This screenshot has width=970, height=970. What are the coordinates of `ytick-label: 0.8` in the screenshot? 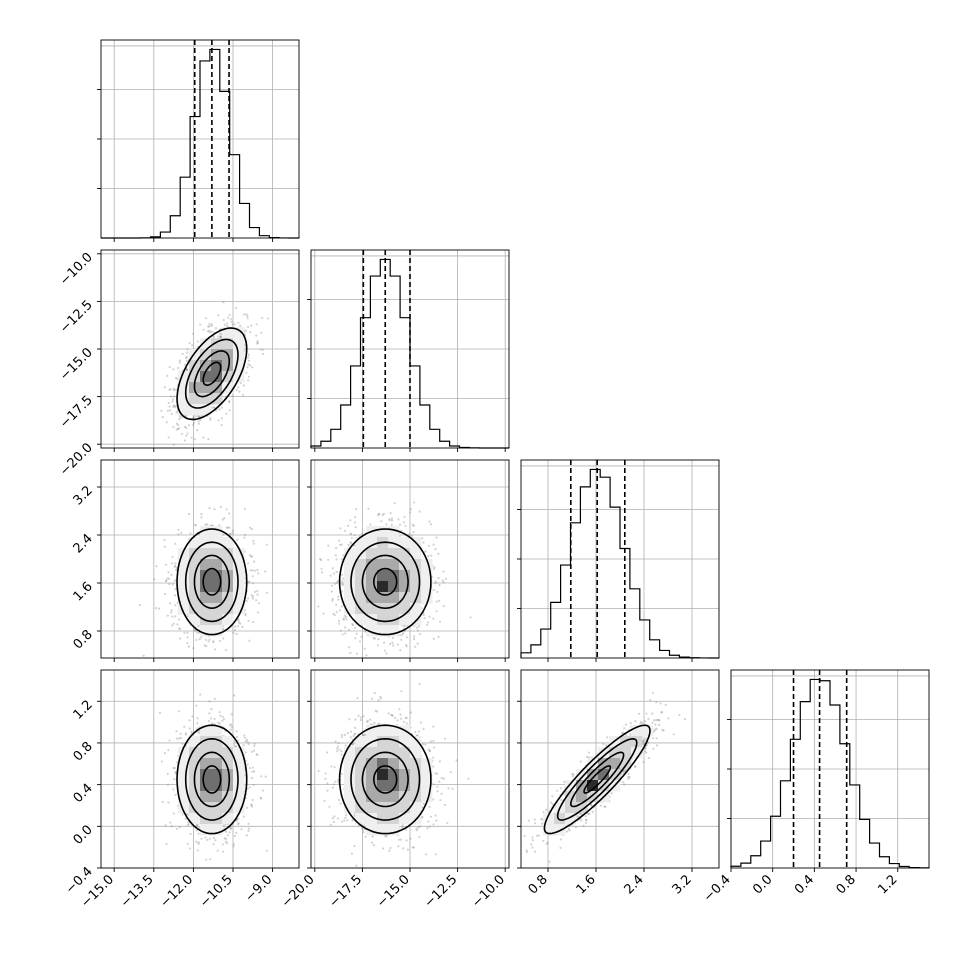 It's located at (83, 639).